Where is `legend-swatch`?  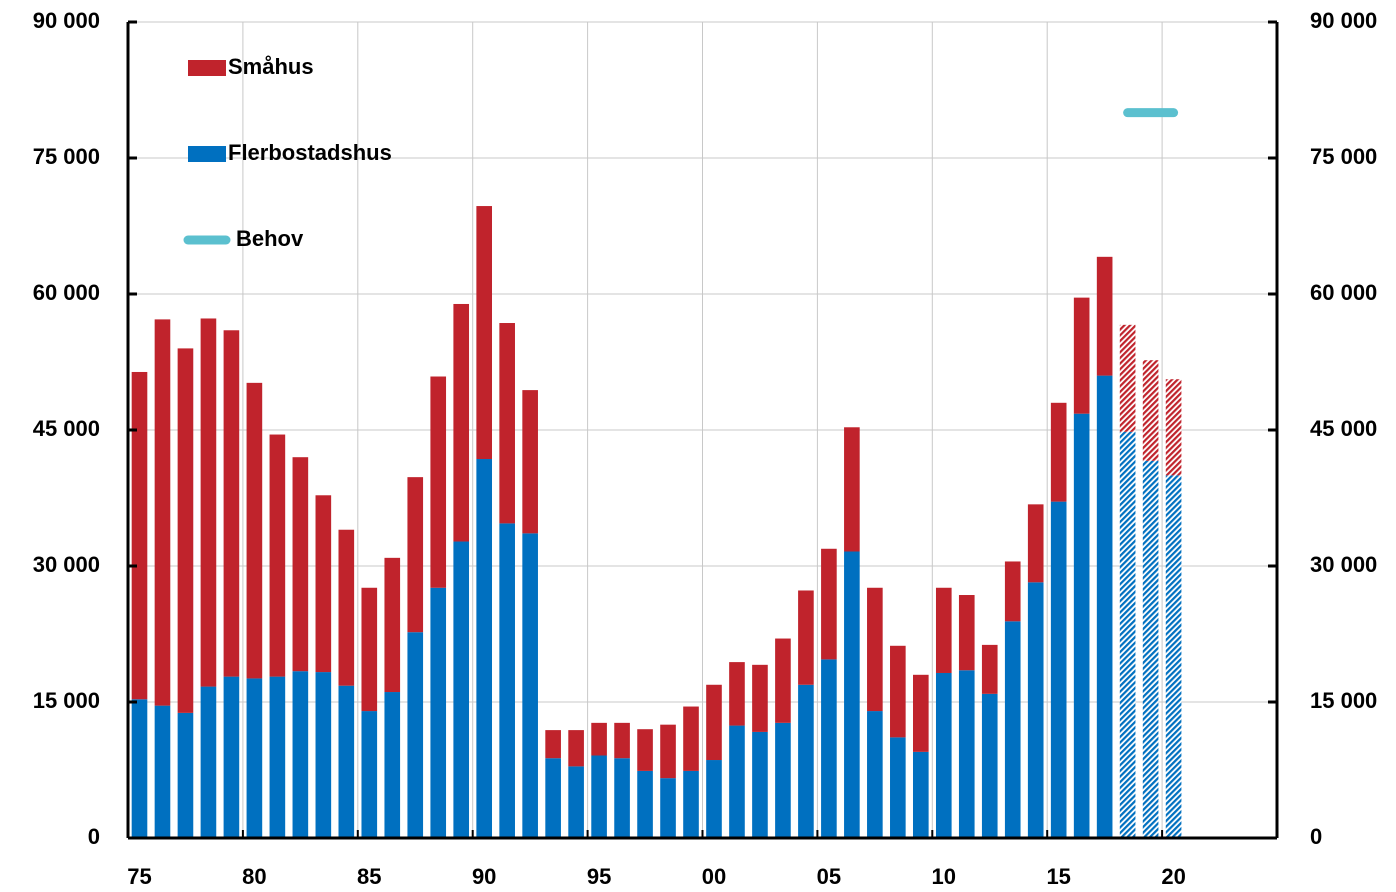
legend-swatch is located at coordinates (207, 154).